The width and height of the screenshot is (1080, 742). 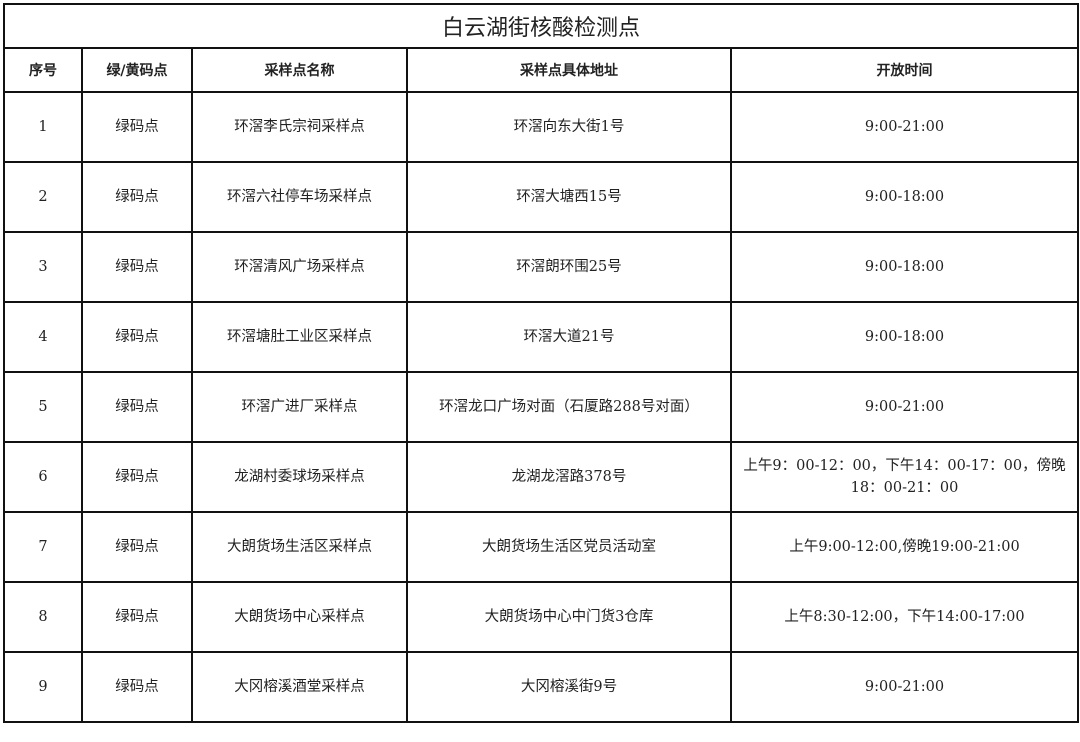 I want to click on cell-site-name: 环滘清风广场采样点, so click(x=299, y=267).